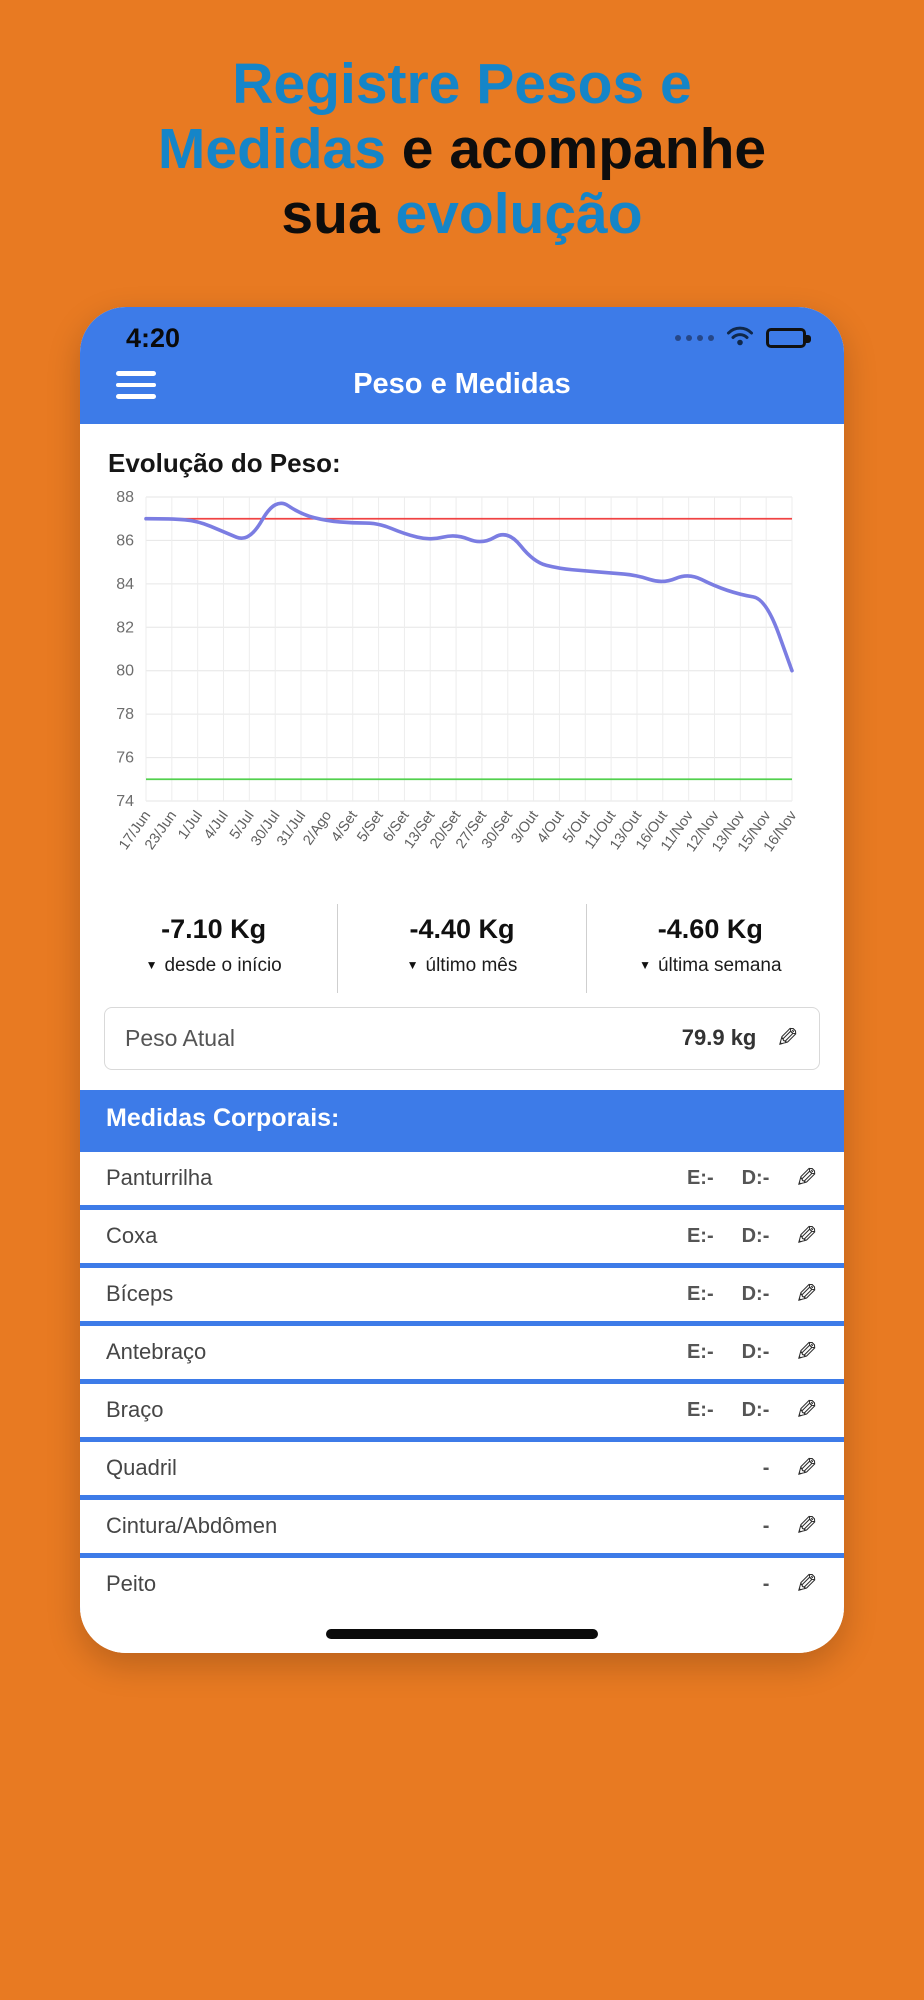  Describe the element at coordinates (317, 828) in the screenshot. I see `svg-text: 2/Ago` at that location.